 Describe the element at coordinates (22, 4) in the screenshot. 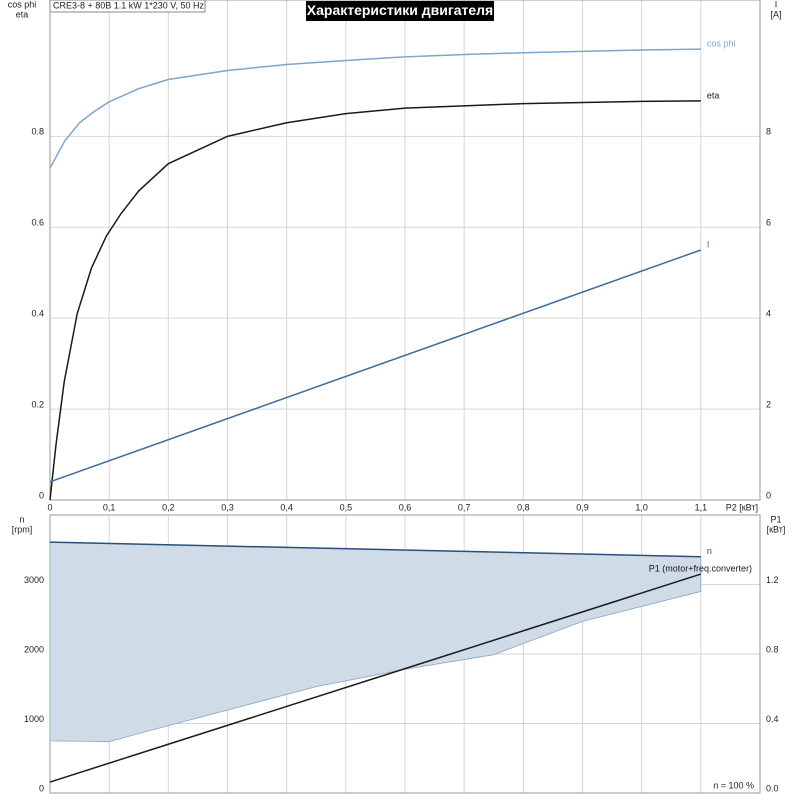

I see `y-axis-label: cos phi` at that location.